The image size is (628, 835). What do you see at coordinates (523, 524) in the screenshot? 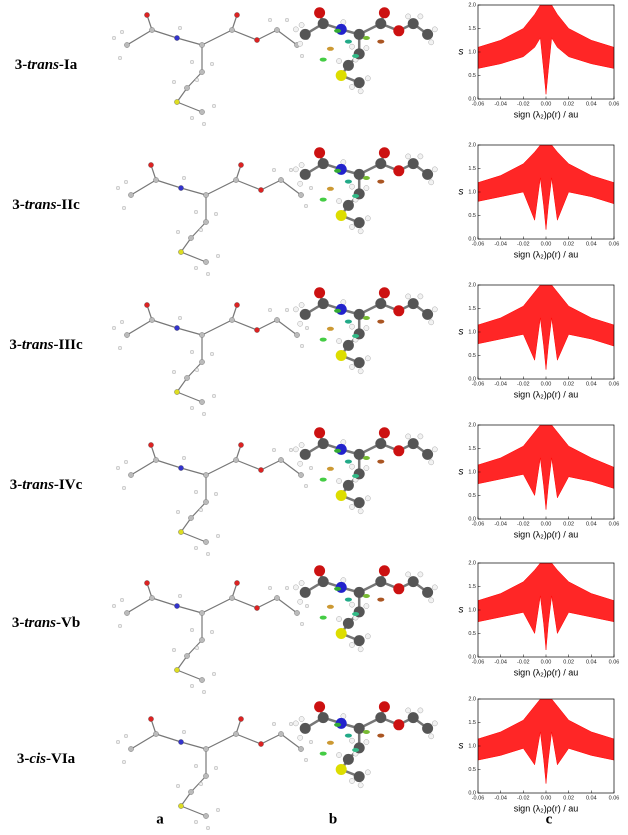
I see `x-tick-label: -0.02` at bounding box center [523, 524].